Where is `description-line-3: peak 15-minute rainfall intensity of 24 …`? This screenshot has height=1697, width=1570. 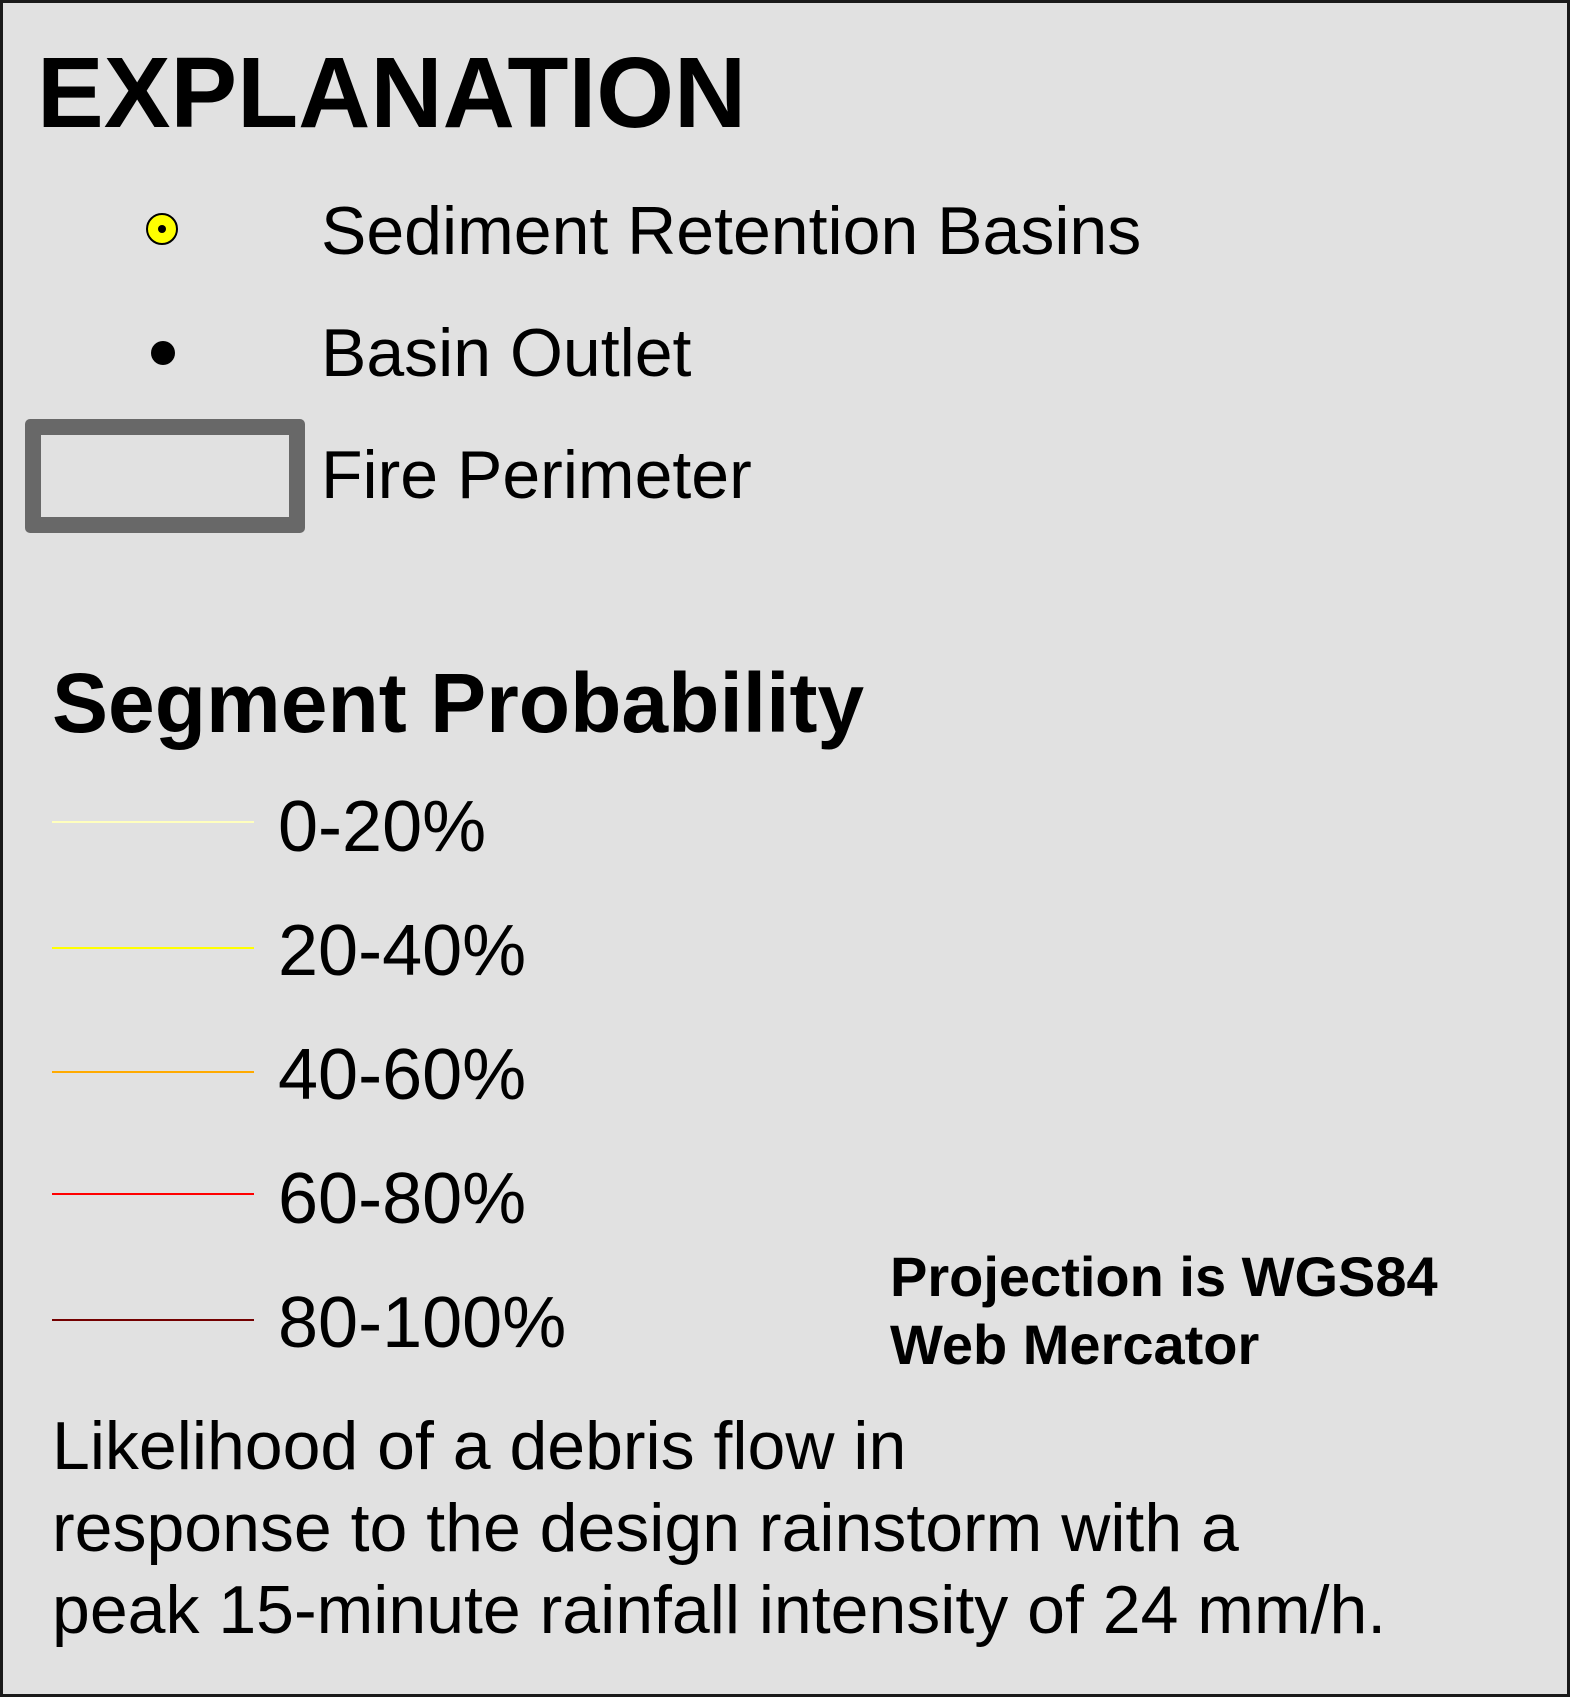
description-line-3: peak 15-minute rainfall intensity of 24 … is located at coordinates (719, 1610).